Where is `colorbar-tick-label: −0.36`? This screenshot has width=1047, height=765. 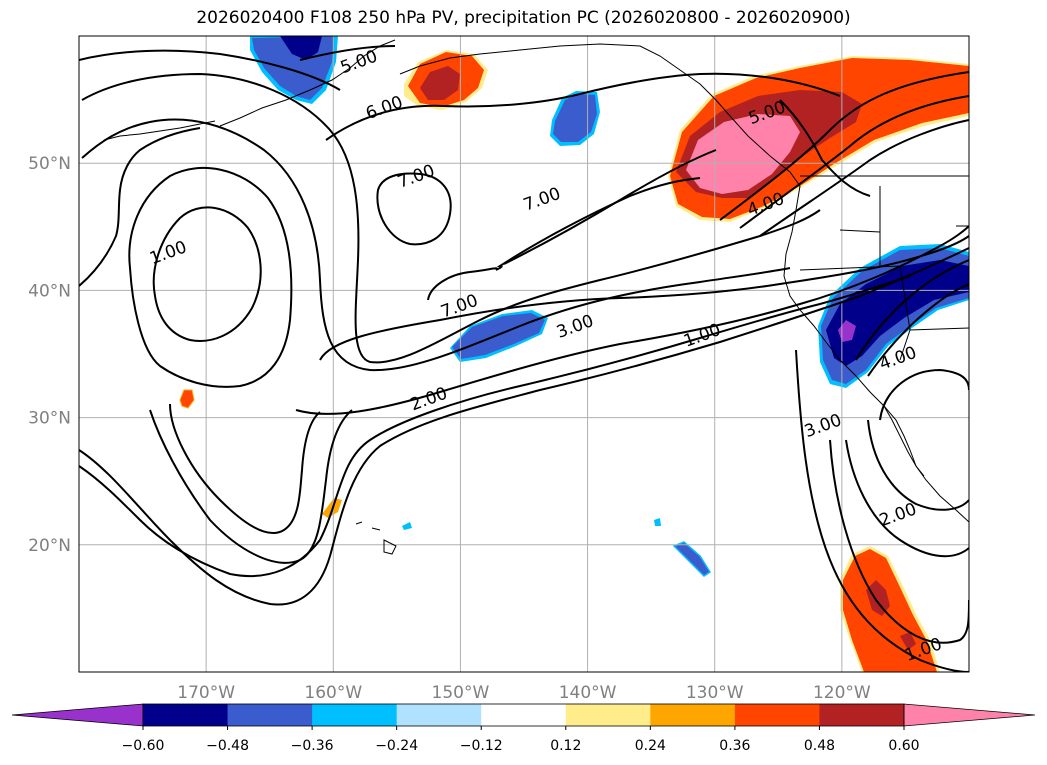
colorbar-tick-label: −0.36 is located at coordinates (312, 746).